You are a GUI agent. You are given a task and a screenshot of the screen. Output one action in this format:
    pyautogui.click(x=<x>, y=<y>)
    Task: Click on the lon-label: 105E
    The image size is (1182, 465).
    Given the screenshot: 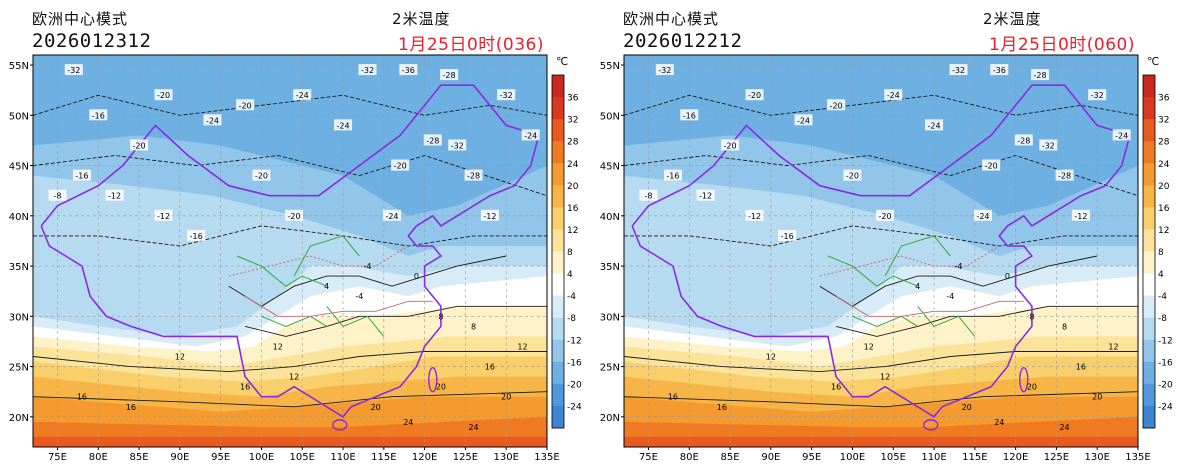 What is the action you would take?
    pyautogui.click(x=893, y=457)
    